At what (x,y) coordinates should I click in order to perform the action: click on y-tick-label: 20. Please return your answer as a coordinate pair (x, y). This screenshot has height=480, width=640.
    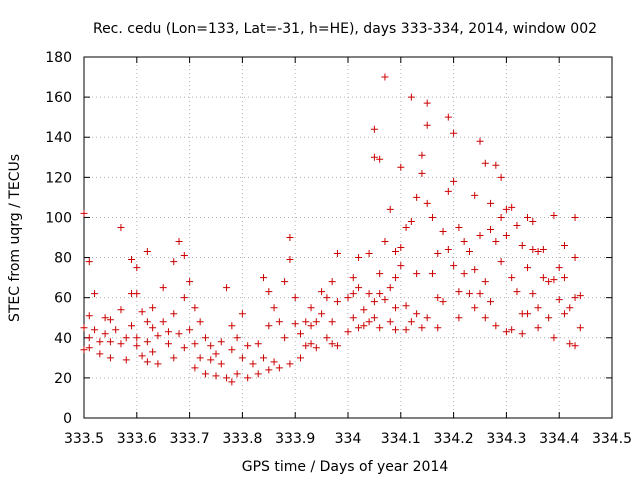
    Looking at the image, I should click on (63, 379).